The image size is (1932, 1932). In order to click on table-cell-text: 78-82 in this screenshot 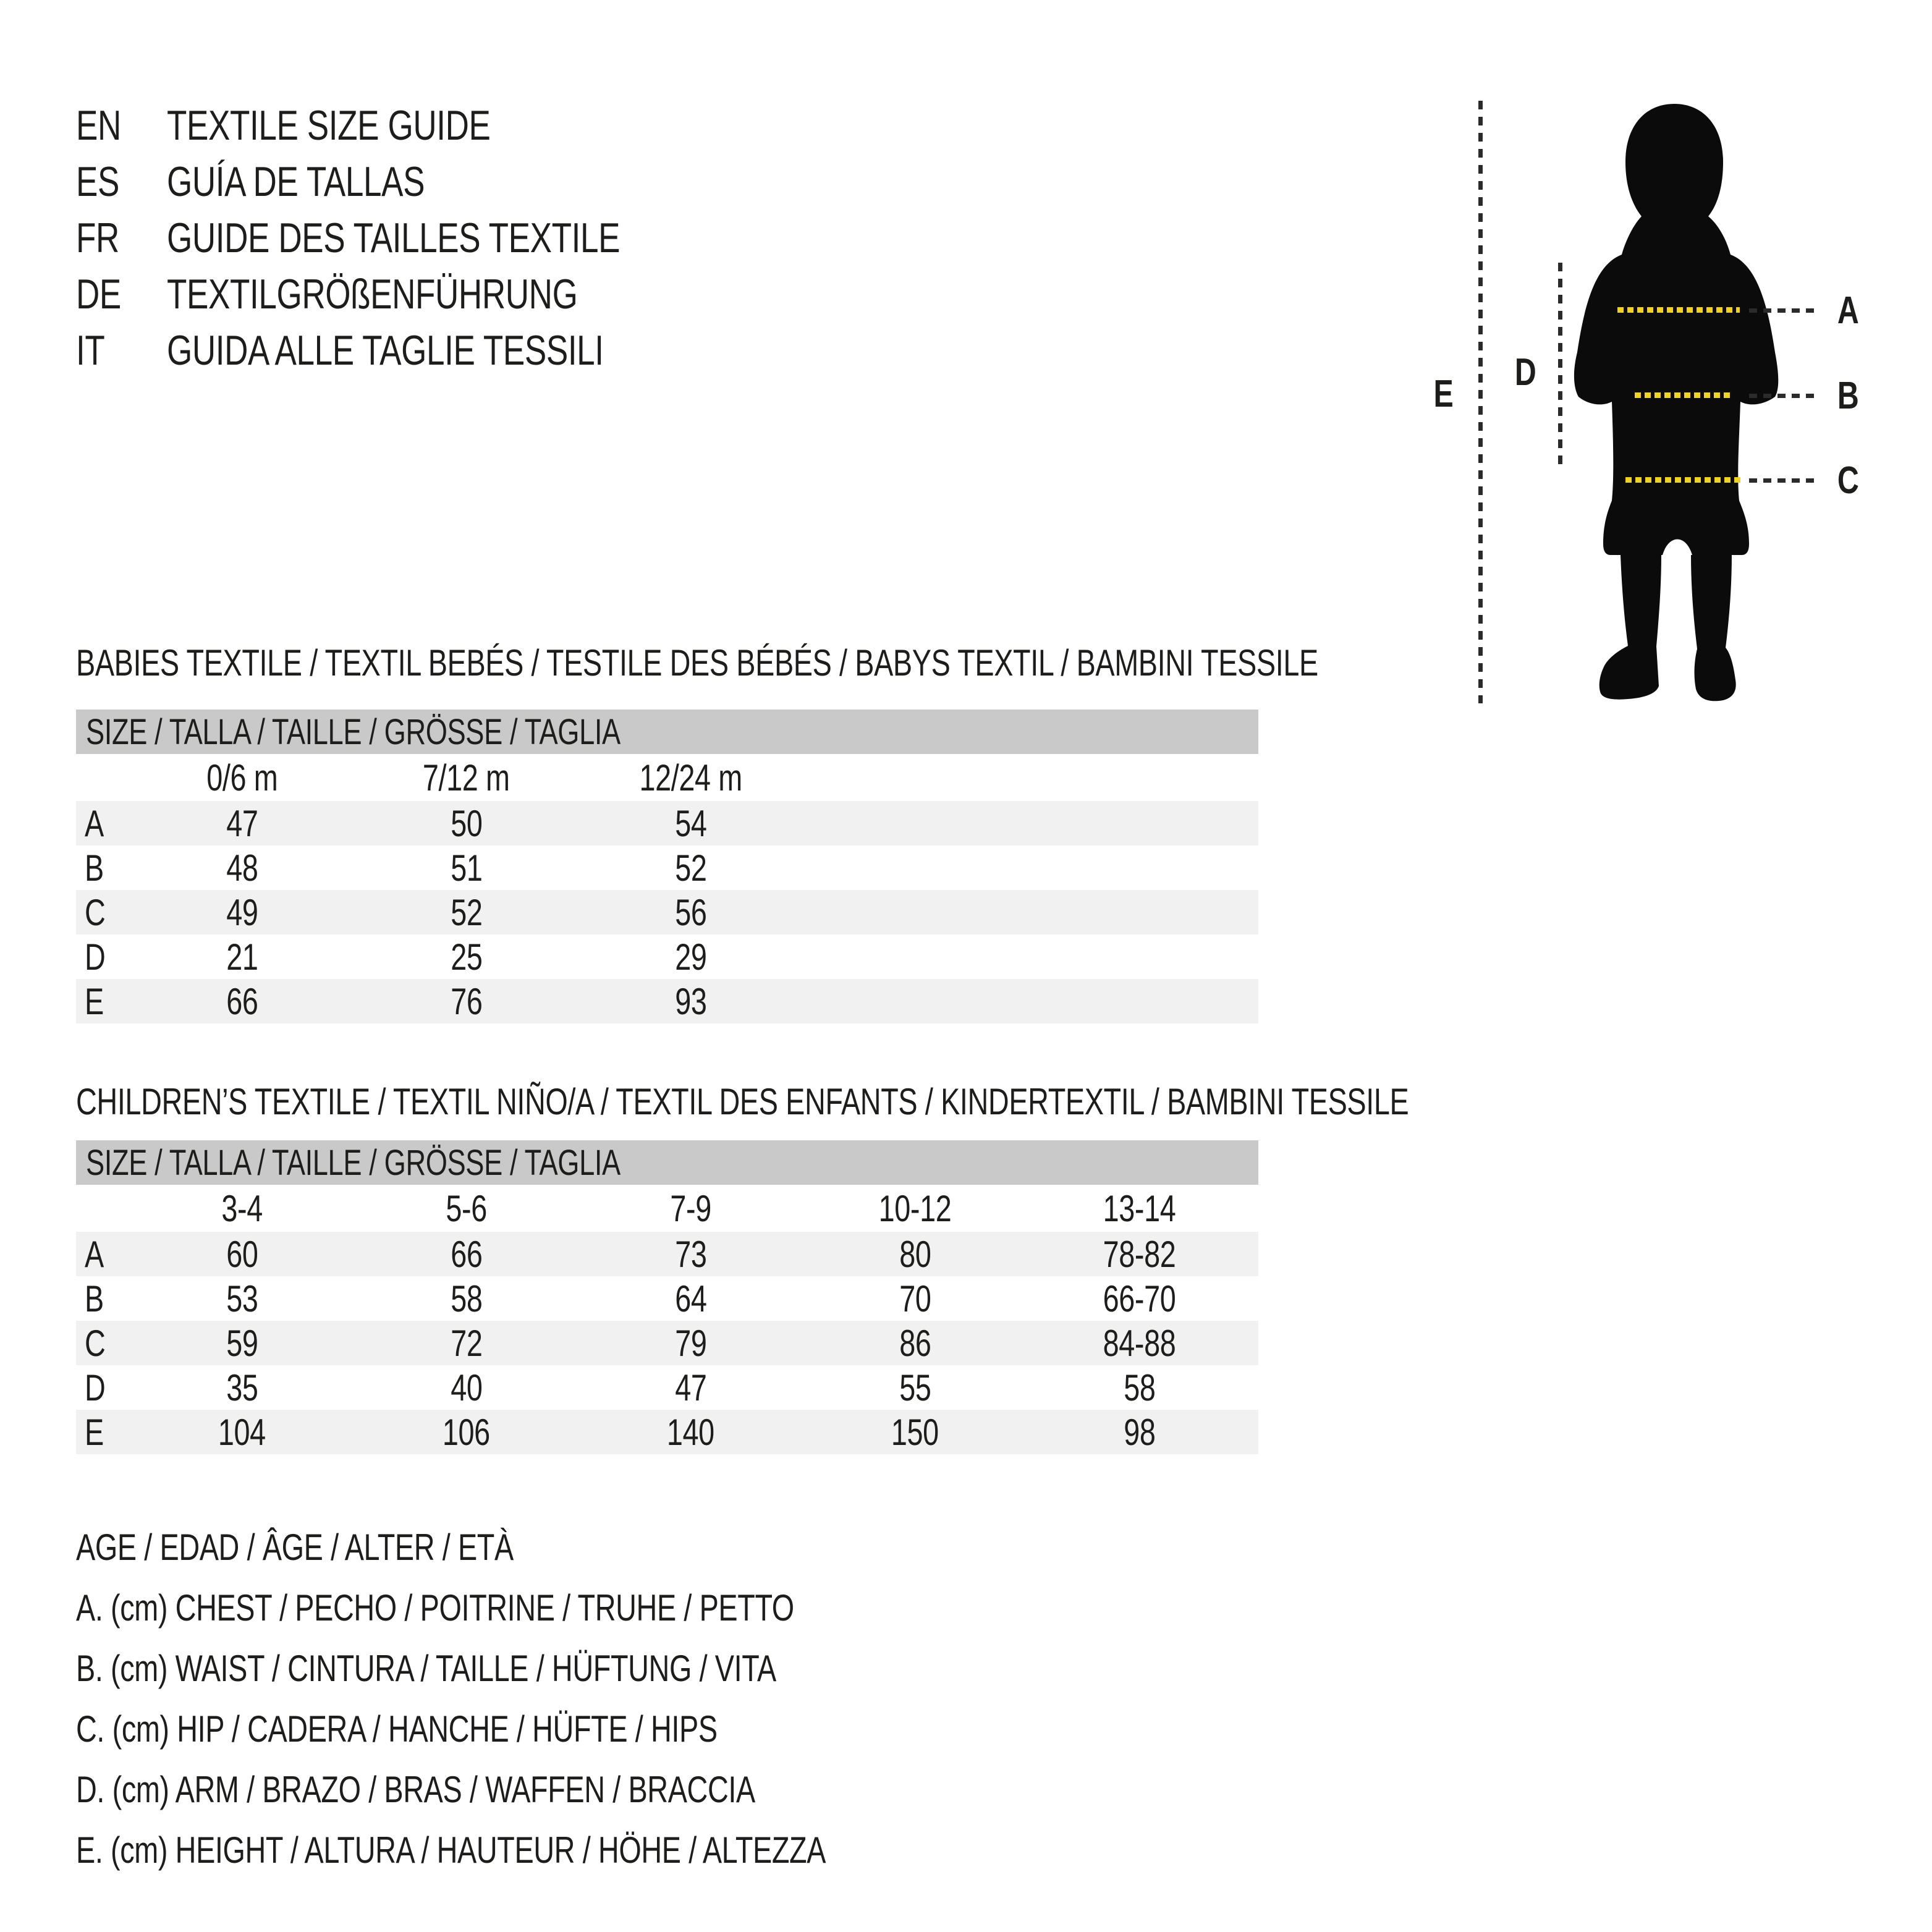, I will do `click(1139, 1254)`.